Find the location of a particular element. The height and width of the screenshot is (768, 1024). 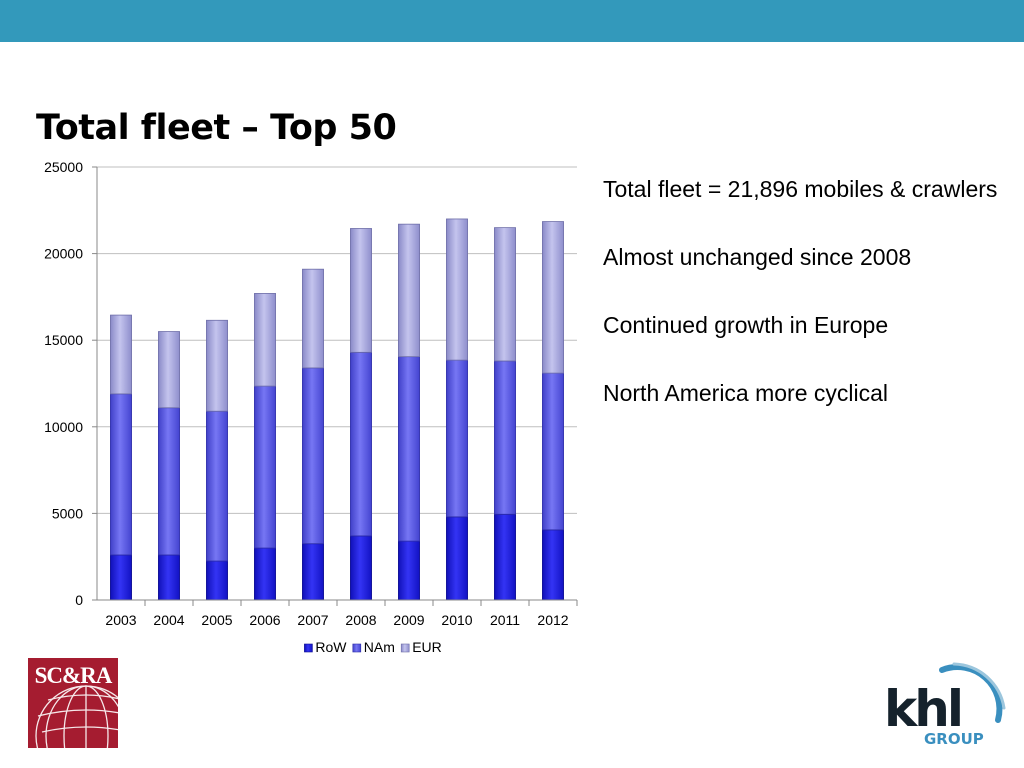

bar-row-2012 is located at coordinates (553, 565).